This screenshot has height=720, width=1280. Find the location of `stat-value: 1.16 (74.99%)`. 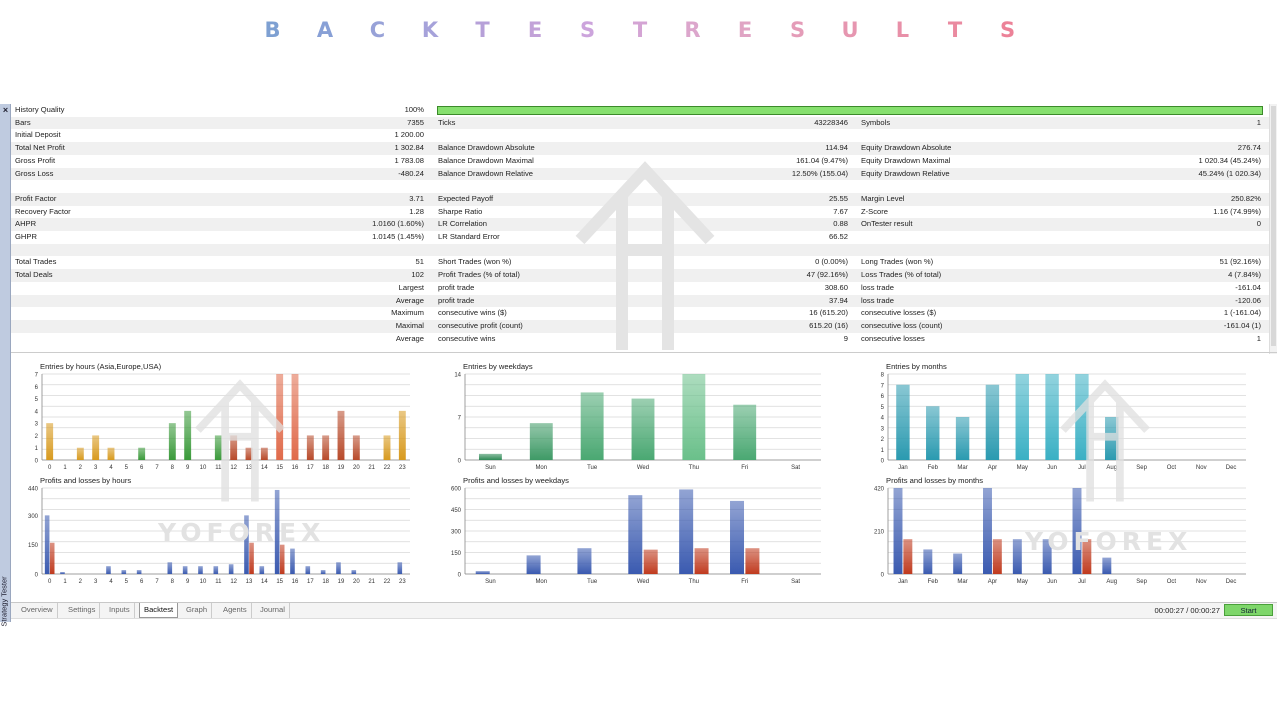

stat-value: 1.16 (74.99%) is located at coordinates (1237, 211).